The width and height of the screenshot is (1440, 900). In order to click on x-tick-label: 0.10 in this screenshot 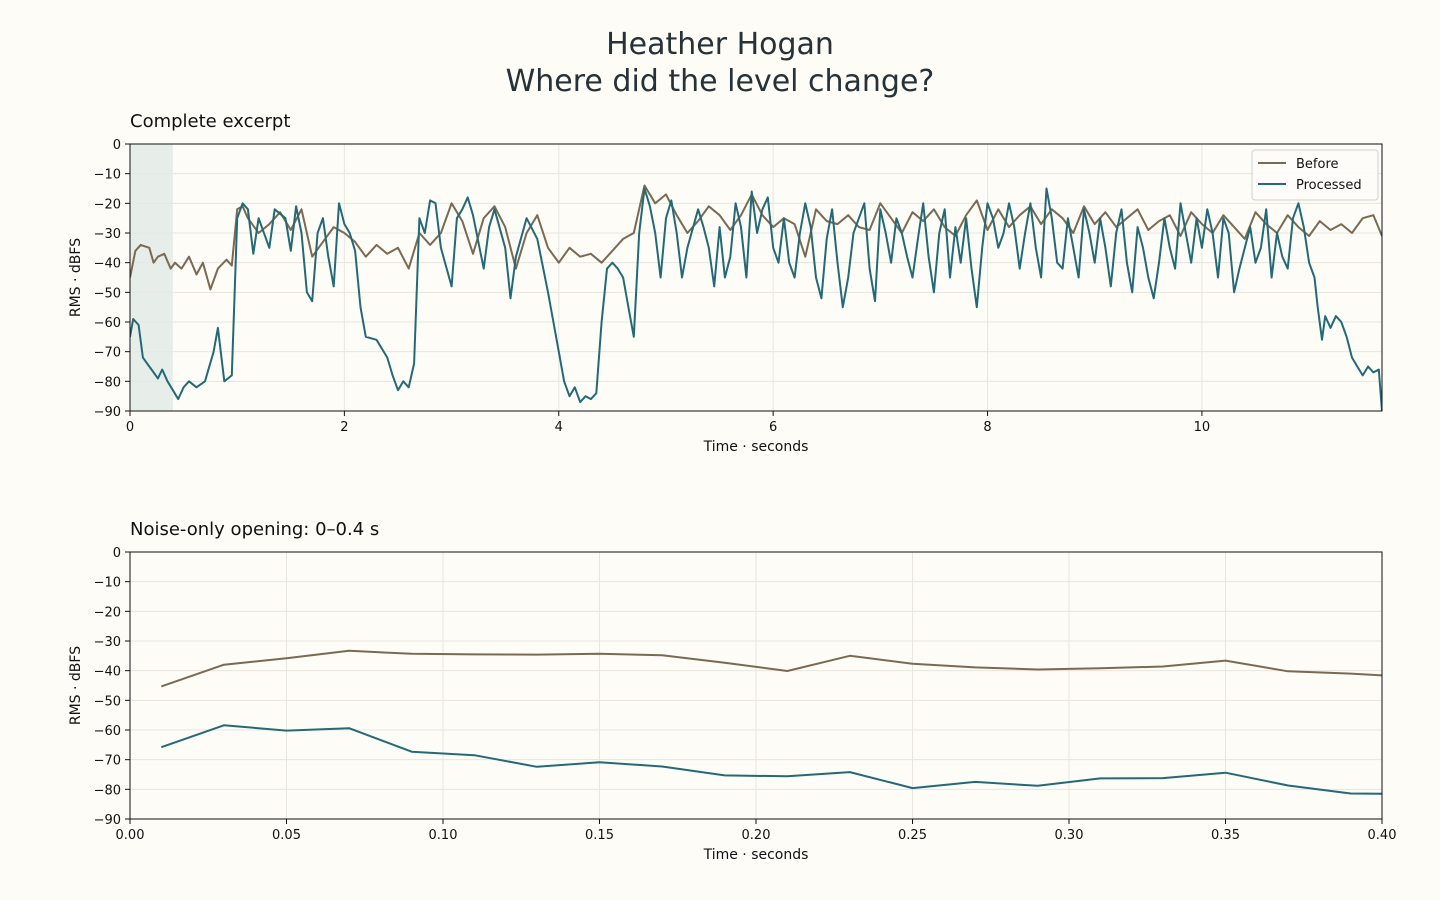, I will do `click(443, 835)`.